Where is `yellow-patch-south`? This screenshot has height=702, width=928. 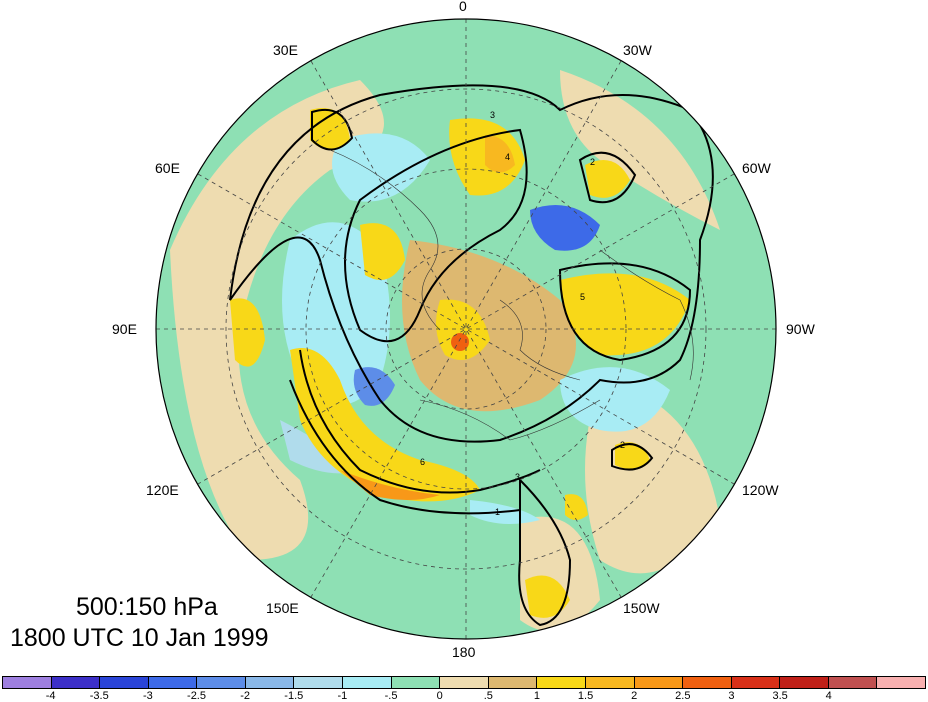 yellow-patch-south is located at coordinates (547, 596).